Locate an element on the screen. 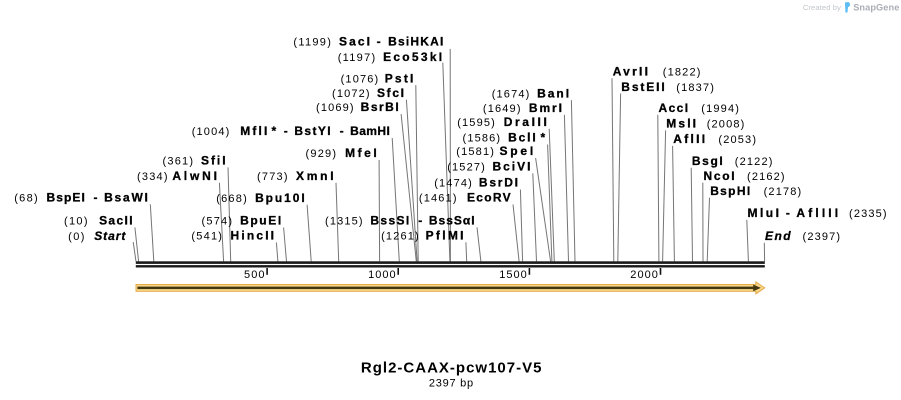  svg-text: (1586) is located at coordinates (482, 139).